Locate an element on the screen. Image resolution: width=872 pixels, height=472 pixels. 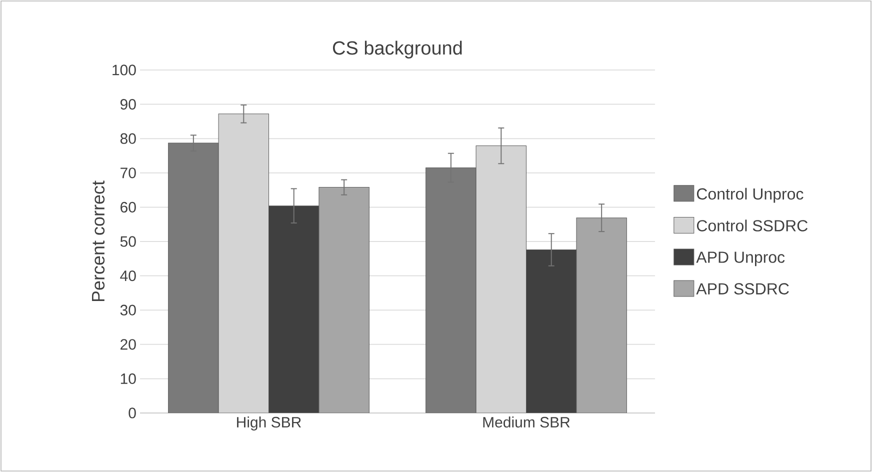
y-axis-title: Percent correct is located at coordinates (98, 241).